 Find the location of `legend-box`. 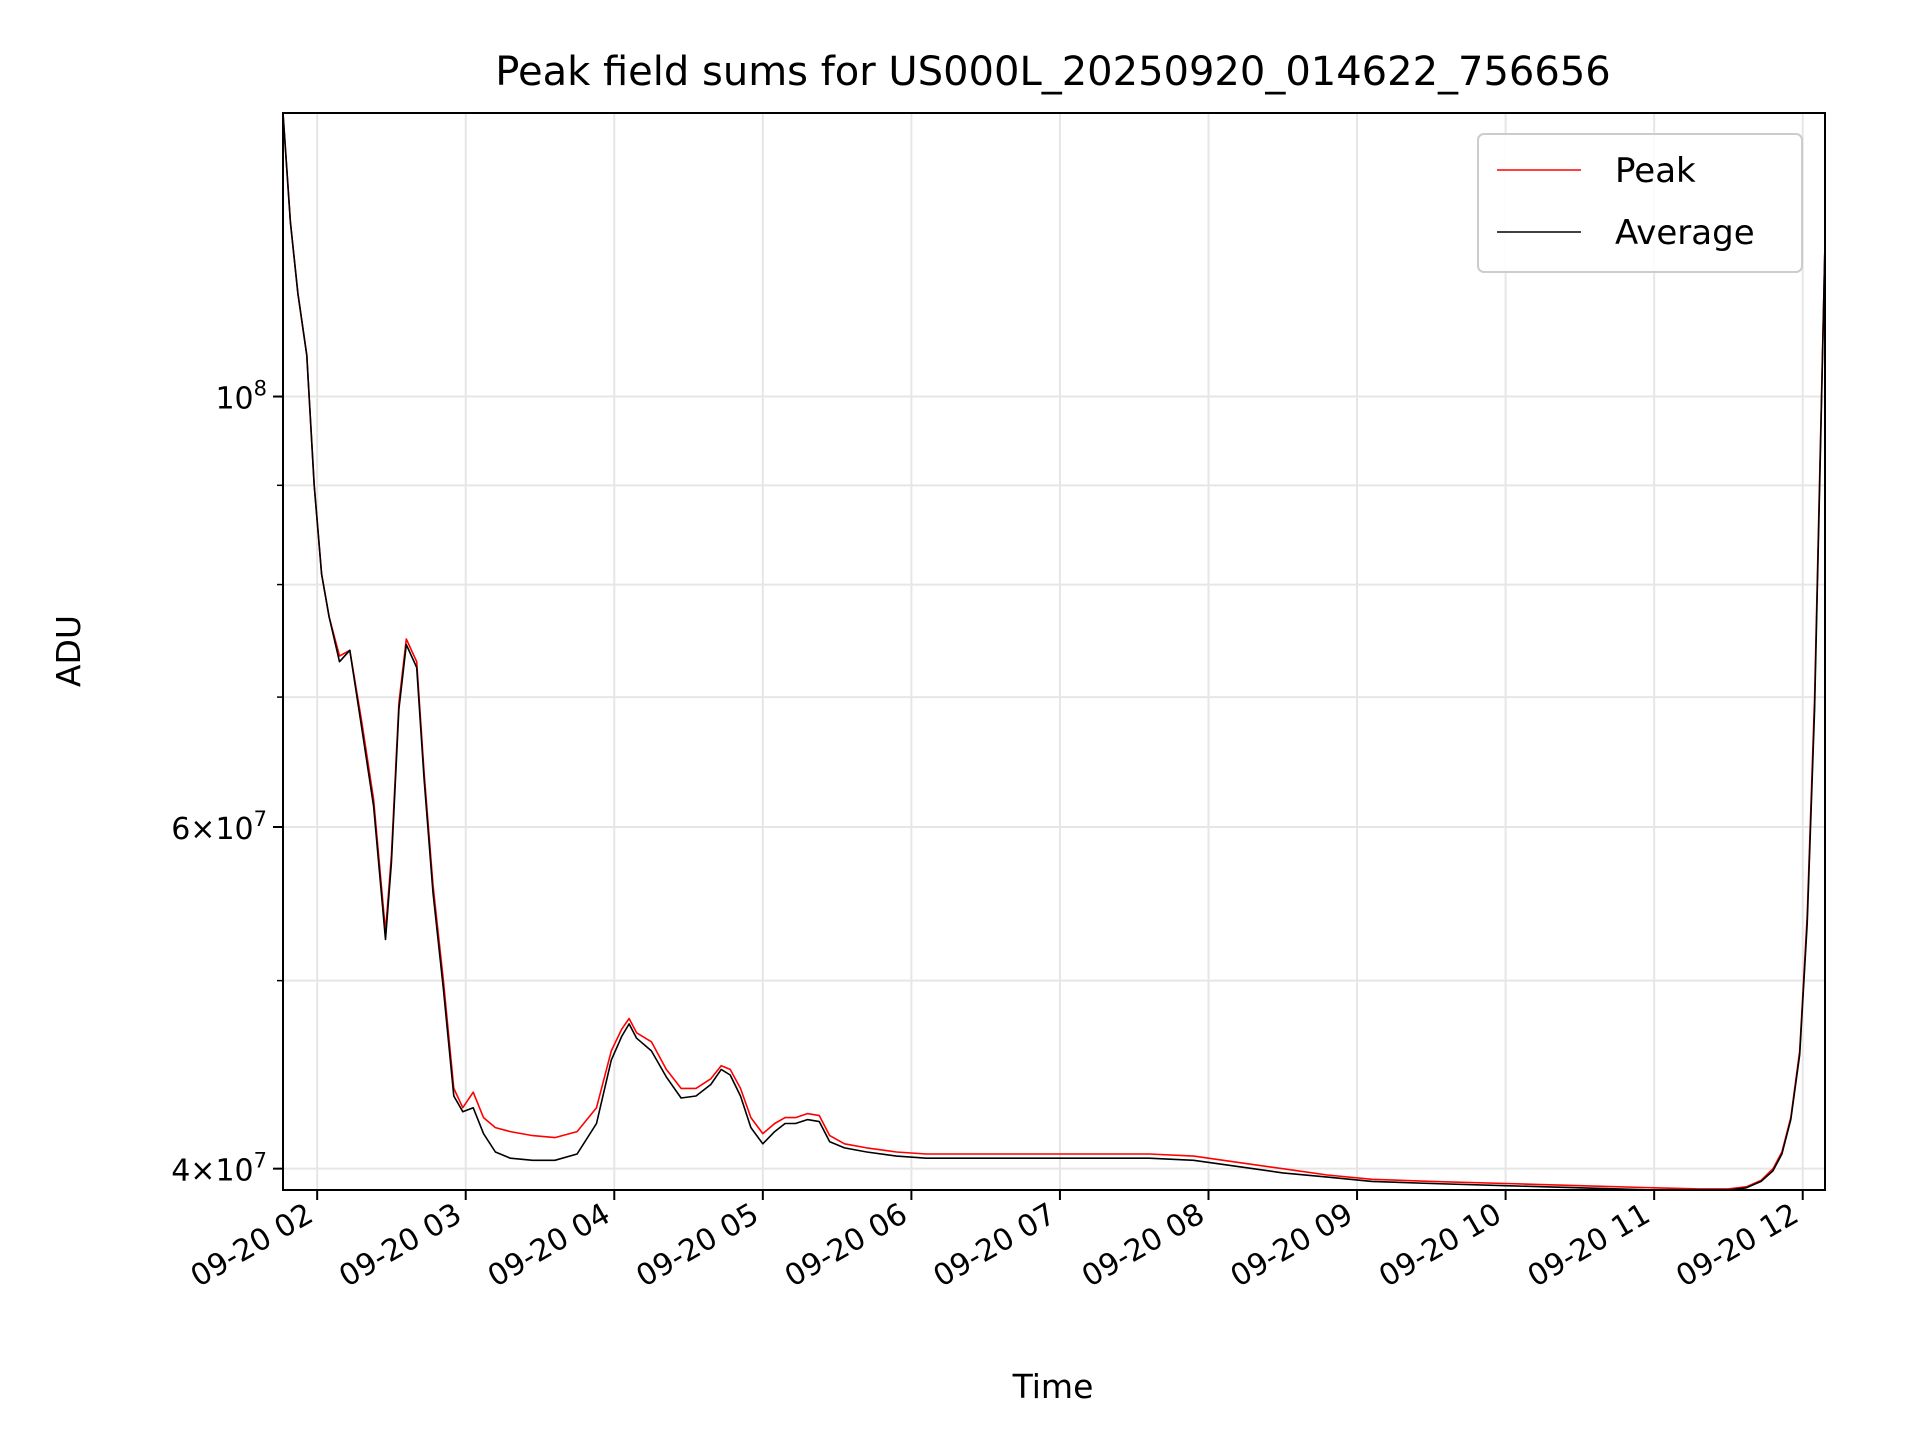

legend-box is located at coordinates (1640, 203).